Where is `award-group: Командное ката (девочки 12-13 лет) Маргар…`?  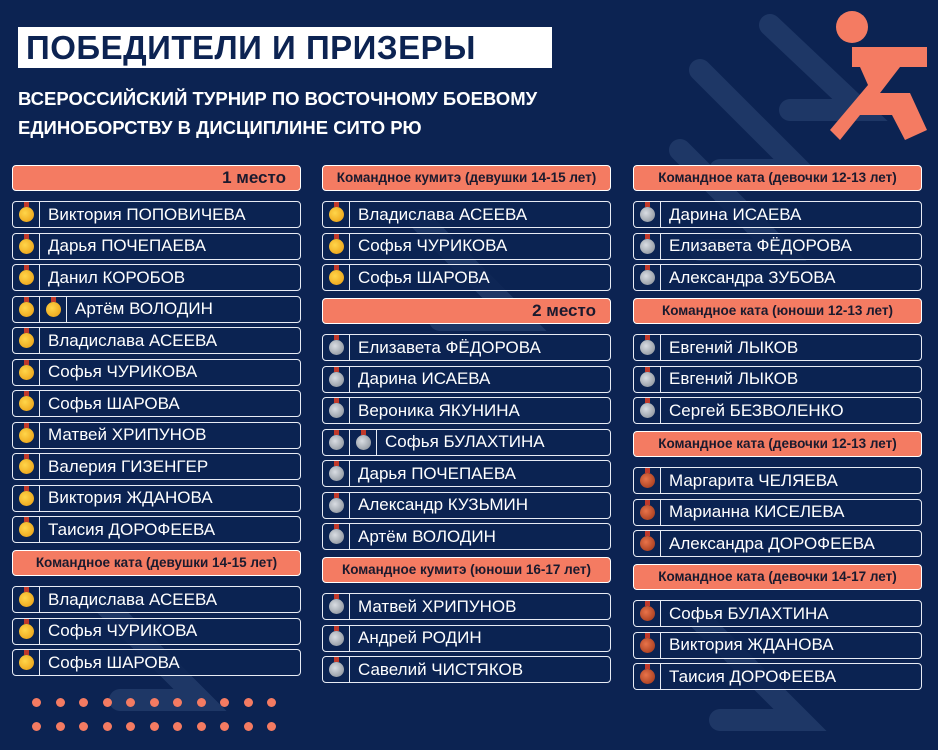 award-group: Командное ката (девочки 12-13 лет) Маргар… is located at coordinates (777, 494).